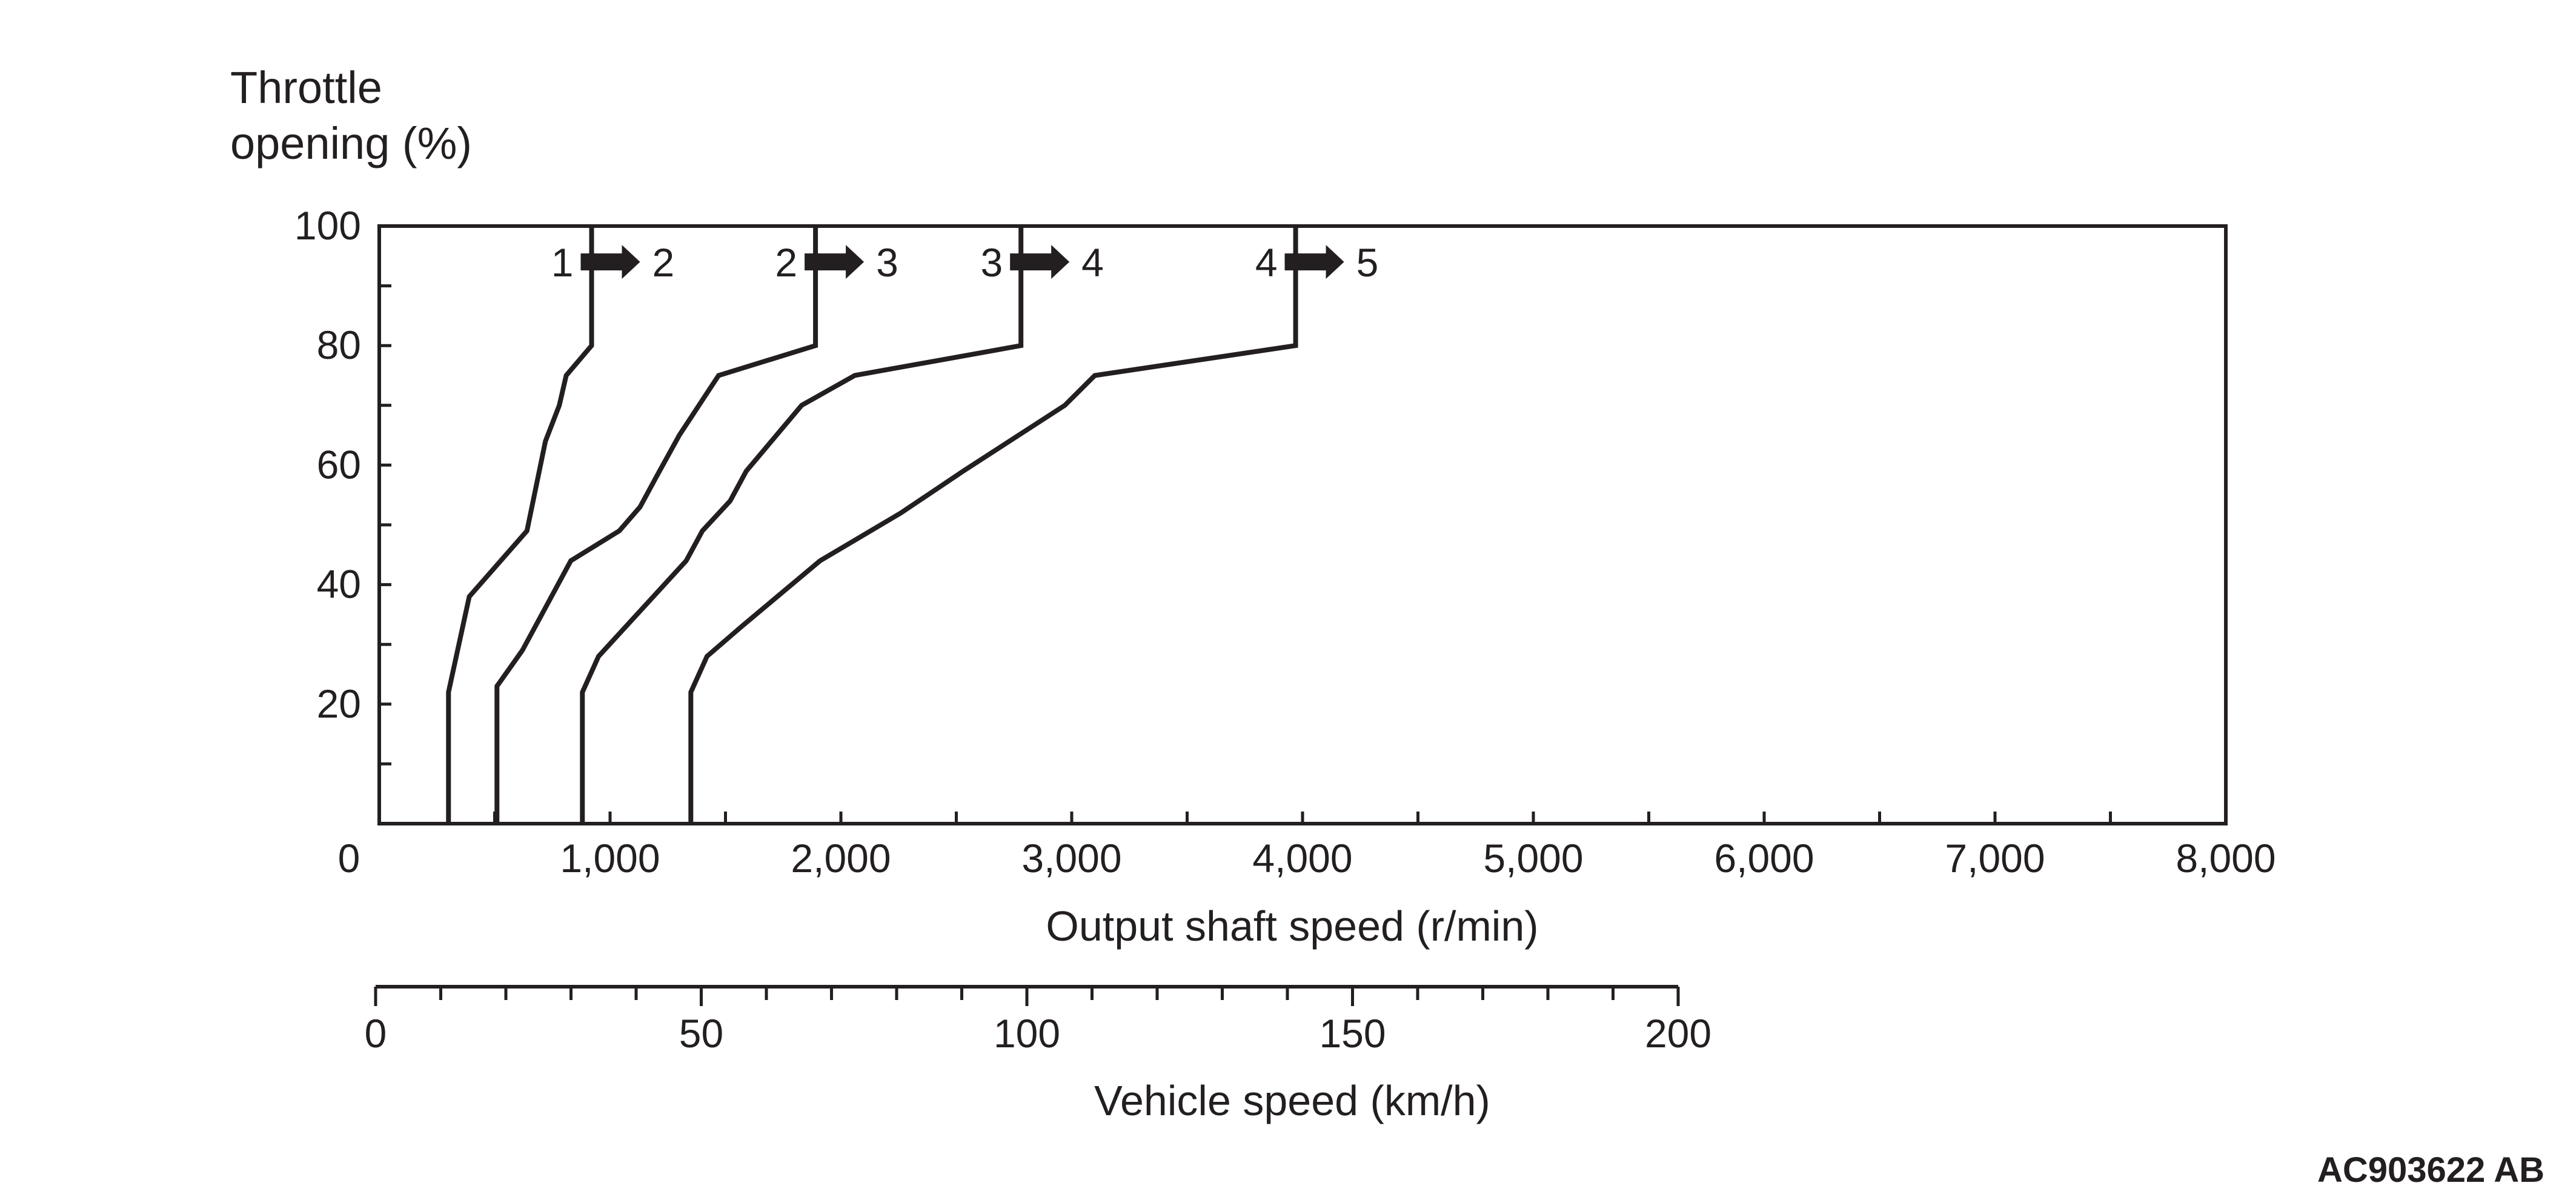 This screenshot has height=1197, width=2576. I want to click on vehicle-speed-axis-title: Vehicle speed (km/h), so click(1292, 1100).